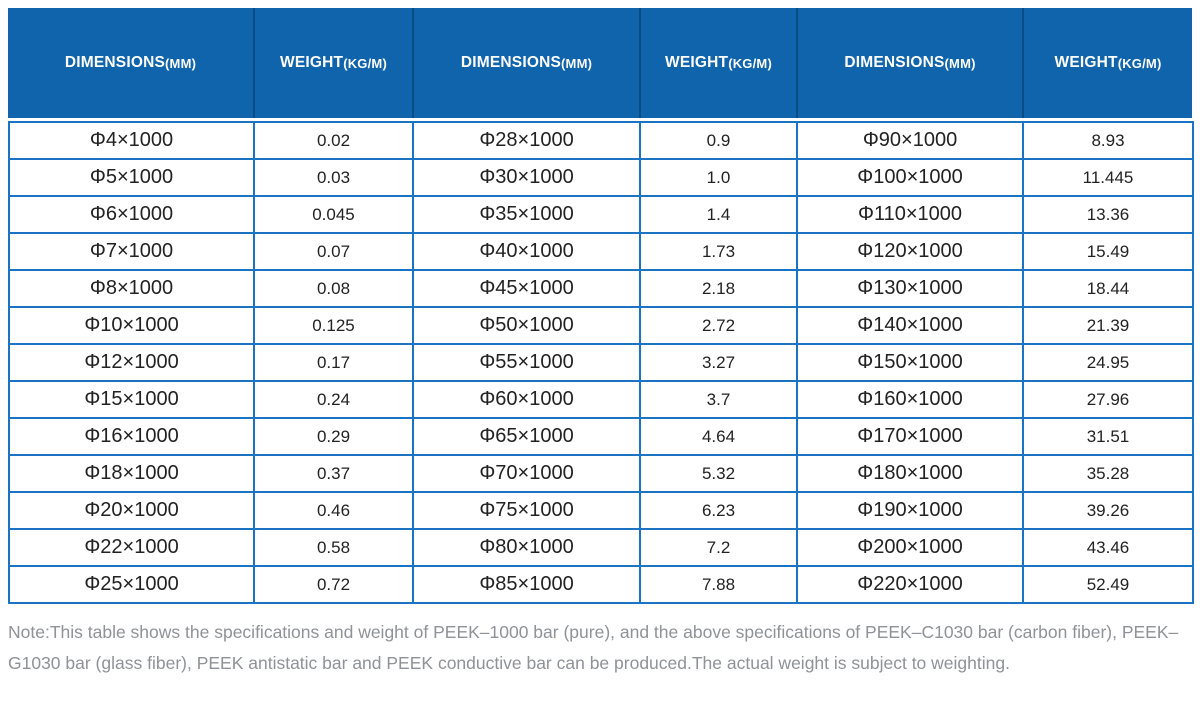 The width and height of the screenshot is (1200, 704). Describe the element at coordinates (333, 214) in the screenshot. I see `weight-cell: 0.045` at that location.